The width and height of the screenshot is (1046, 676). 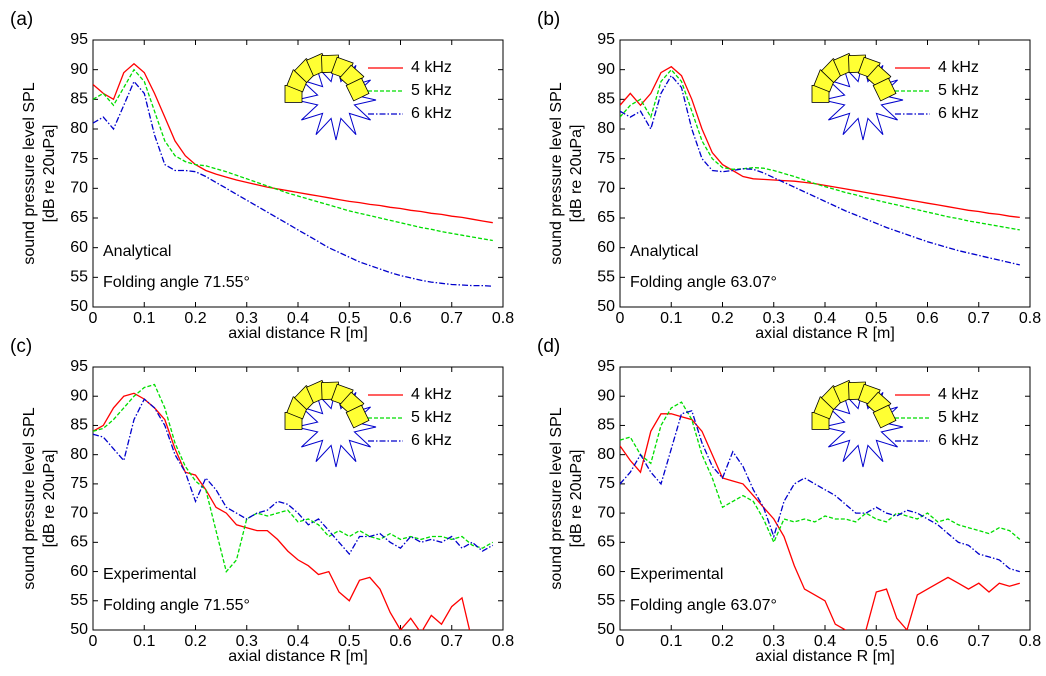 What do you see at coordinates (676, 574) in the screenshot?
I see `annotation: Experimental` at bounding box center [676, 574].